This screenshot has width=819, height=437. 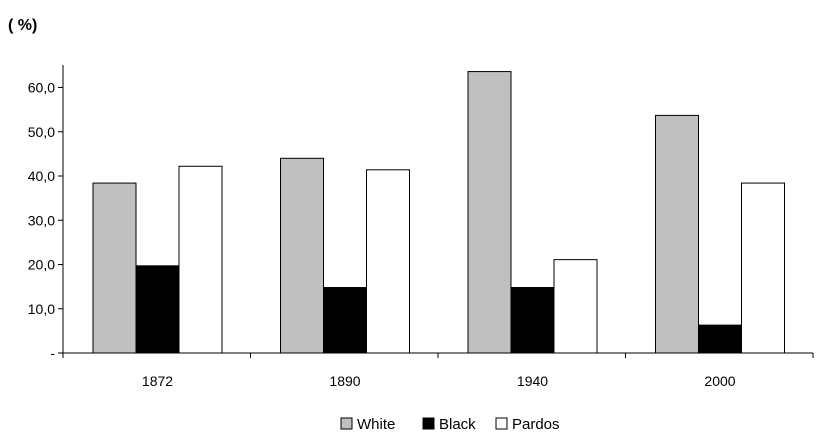 I want to click on y-tick-label: -, so click(x=52, y=353).